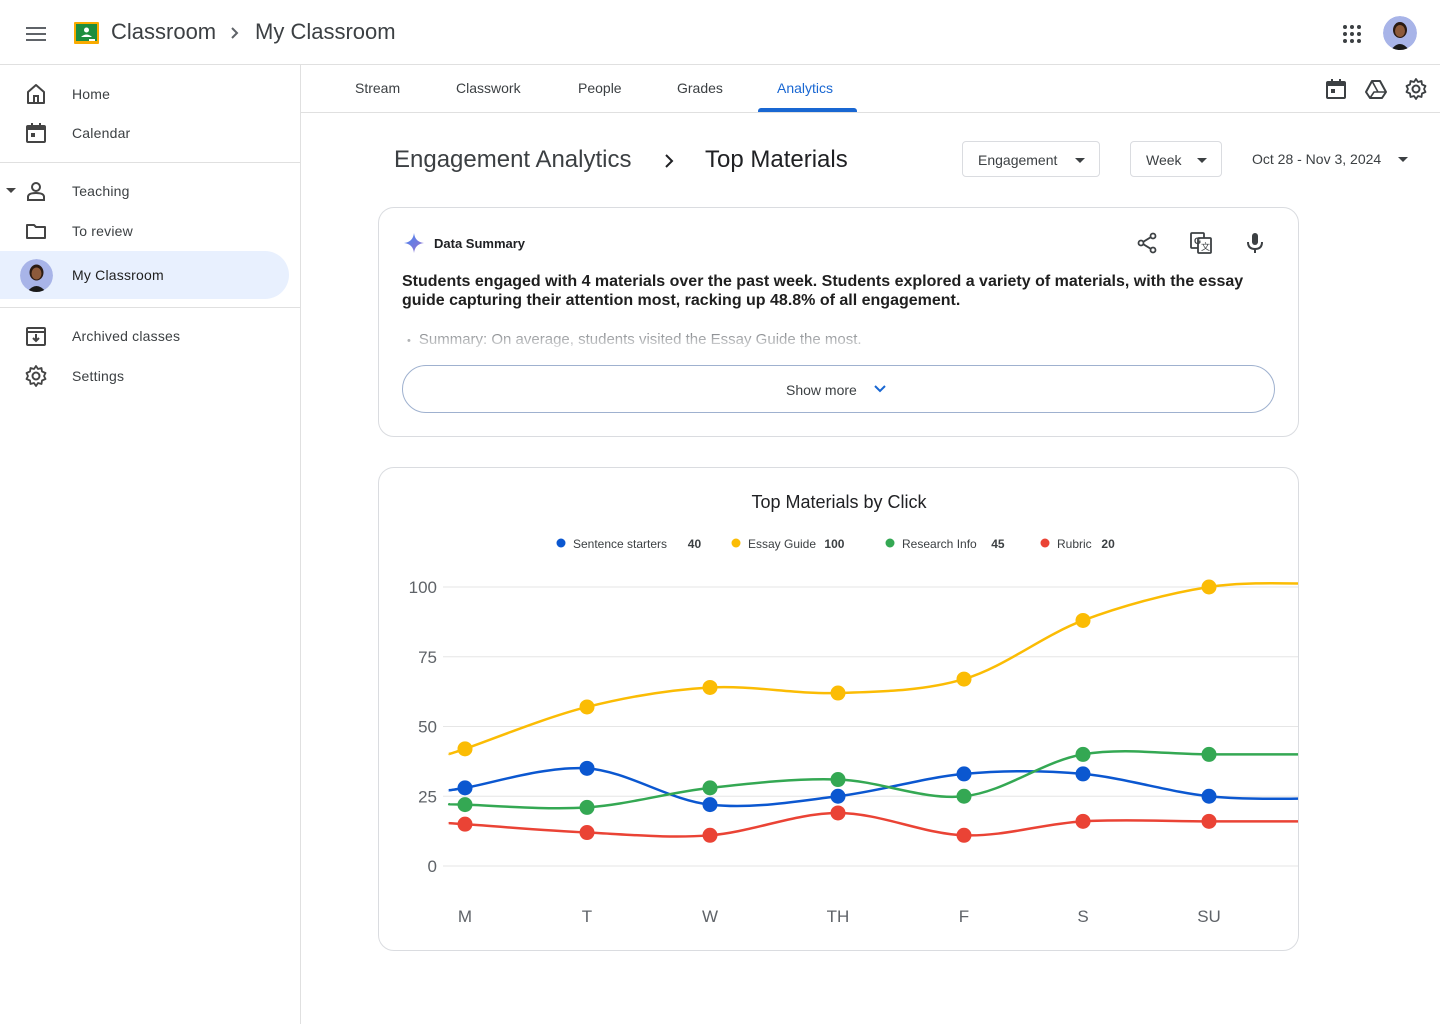 This screenshot has height=1024, width=1440. What do you see at coordinates (1317, 159) in the screenshot?
I see `date-range-value: Oct 28 - Nov 3, 2024` at bounding box center [1317, 159].